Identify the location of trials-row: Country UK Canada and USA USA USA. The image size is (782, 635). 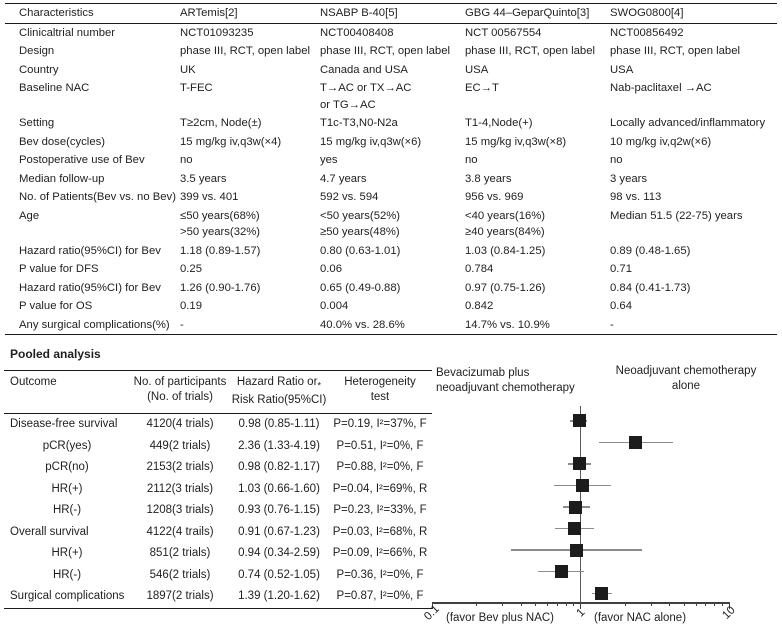
(391, 70).